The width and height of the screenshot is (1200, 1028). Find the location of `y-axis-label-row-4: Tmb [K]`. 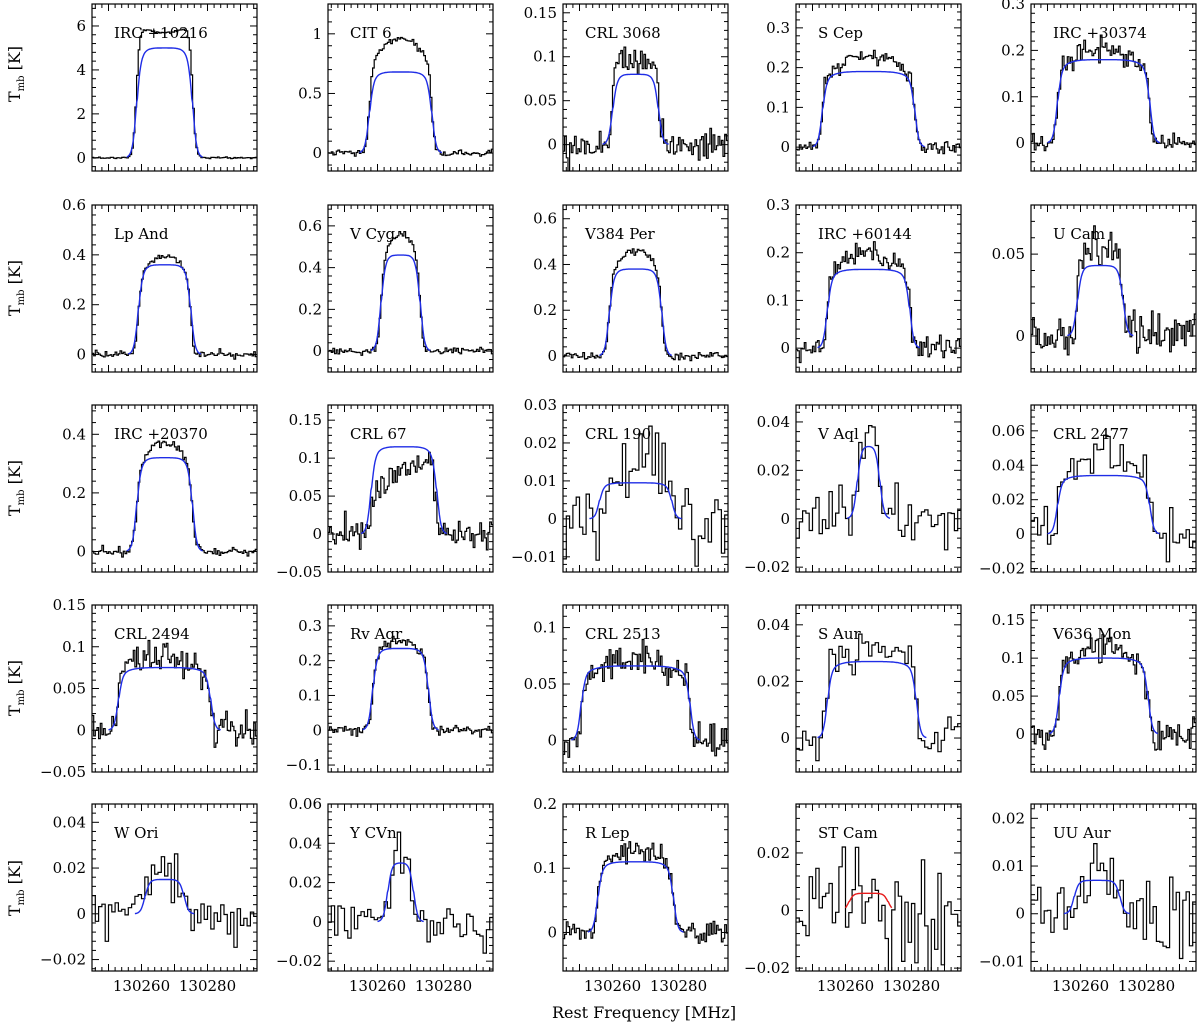

y-axis-label-row-4: Tmb [K] is located at coordinates (16, 688).